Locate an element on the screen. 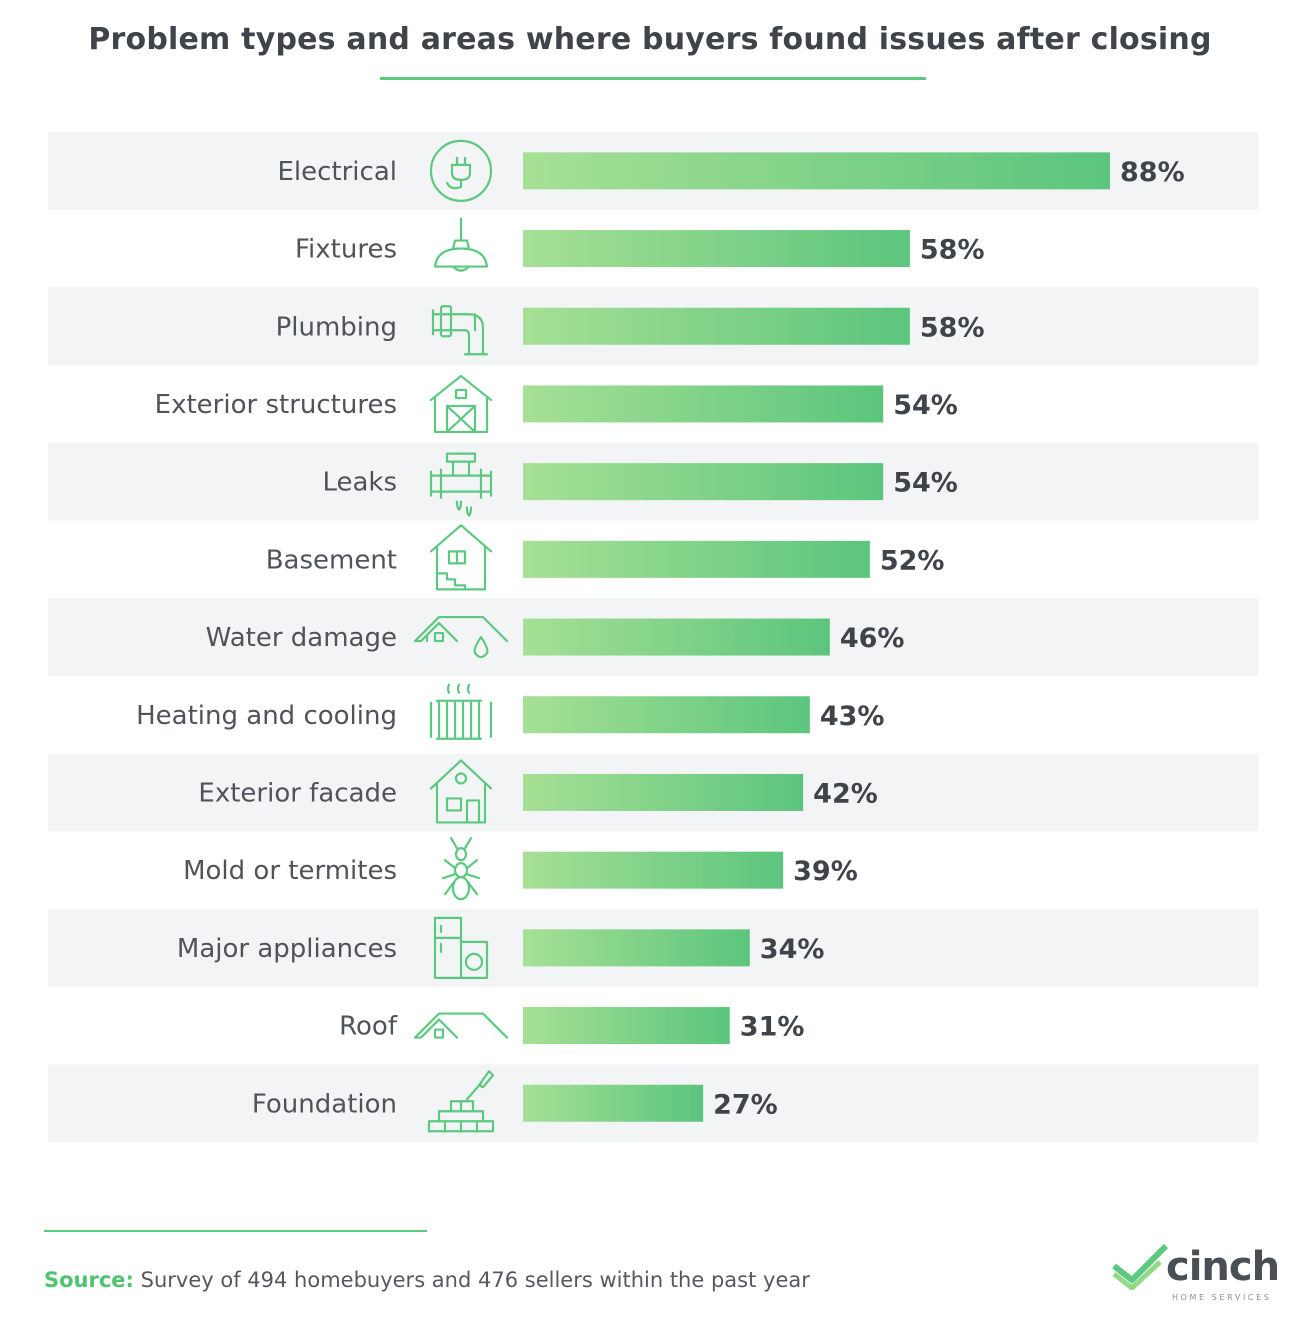 The width and height of the screenshot is (1300, 1326). chart-row: Leaks 54% is located at coordinates (653, 481).